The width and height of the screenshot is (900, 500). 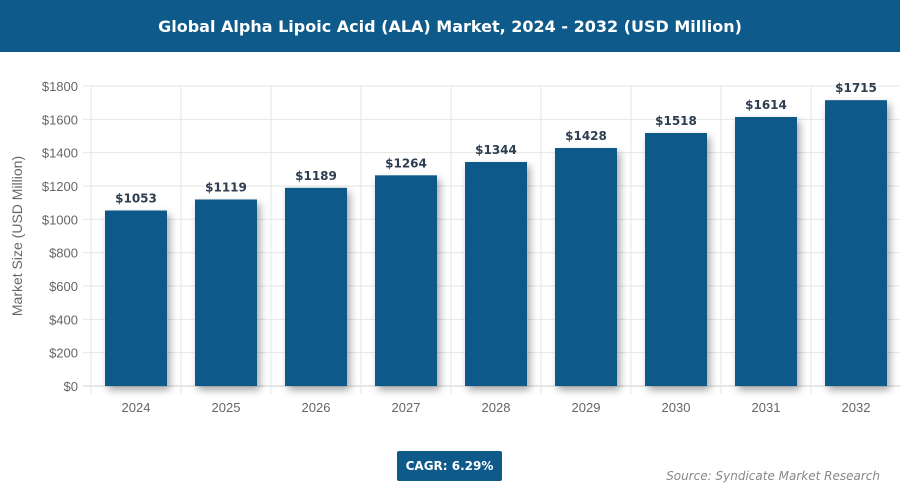 What do you see at coordinates (496, 407) in the screenshot?
I see `x-tick-label: 2028` at bounding box center [496, 407].